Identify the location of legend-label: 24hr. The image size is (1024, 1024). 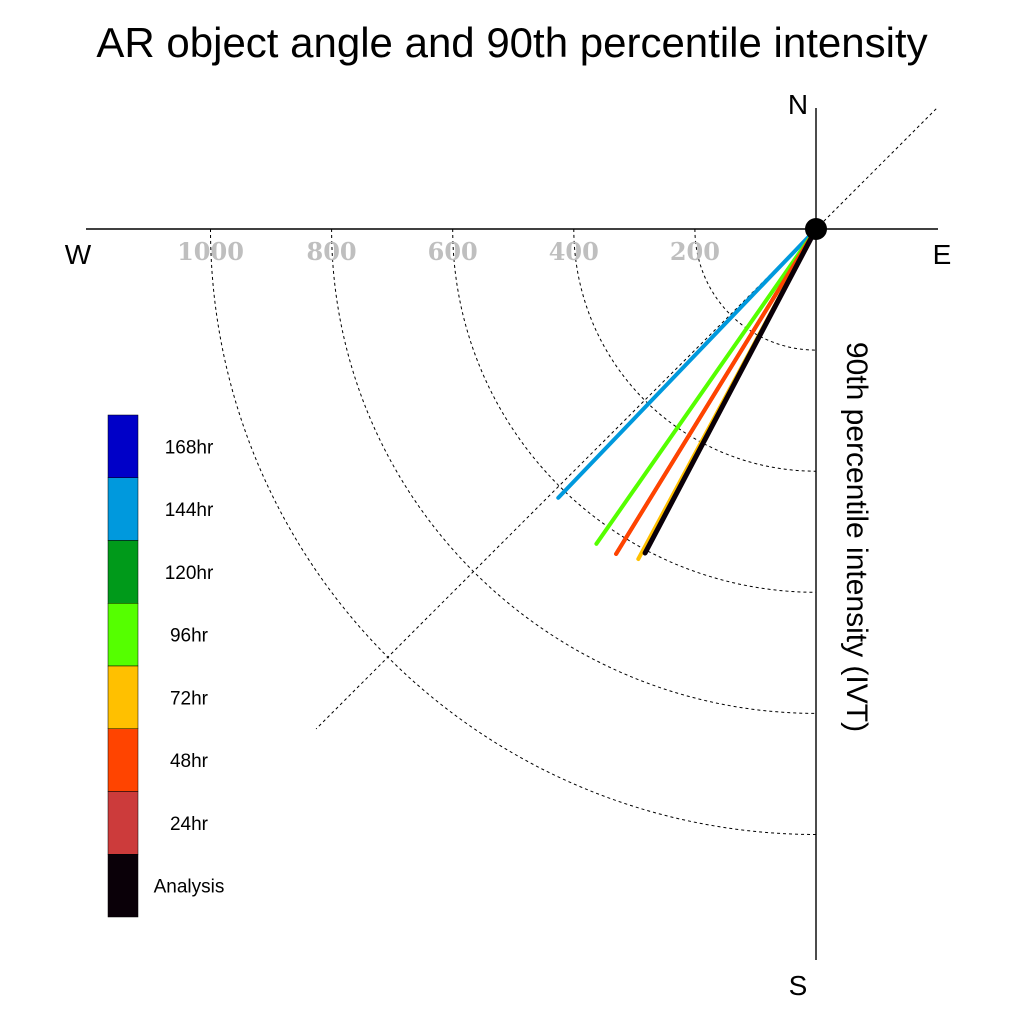
(189, 824).